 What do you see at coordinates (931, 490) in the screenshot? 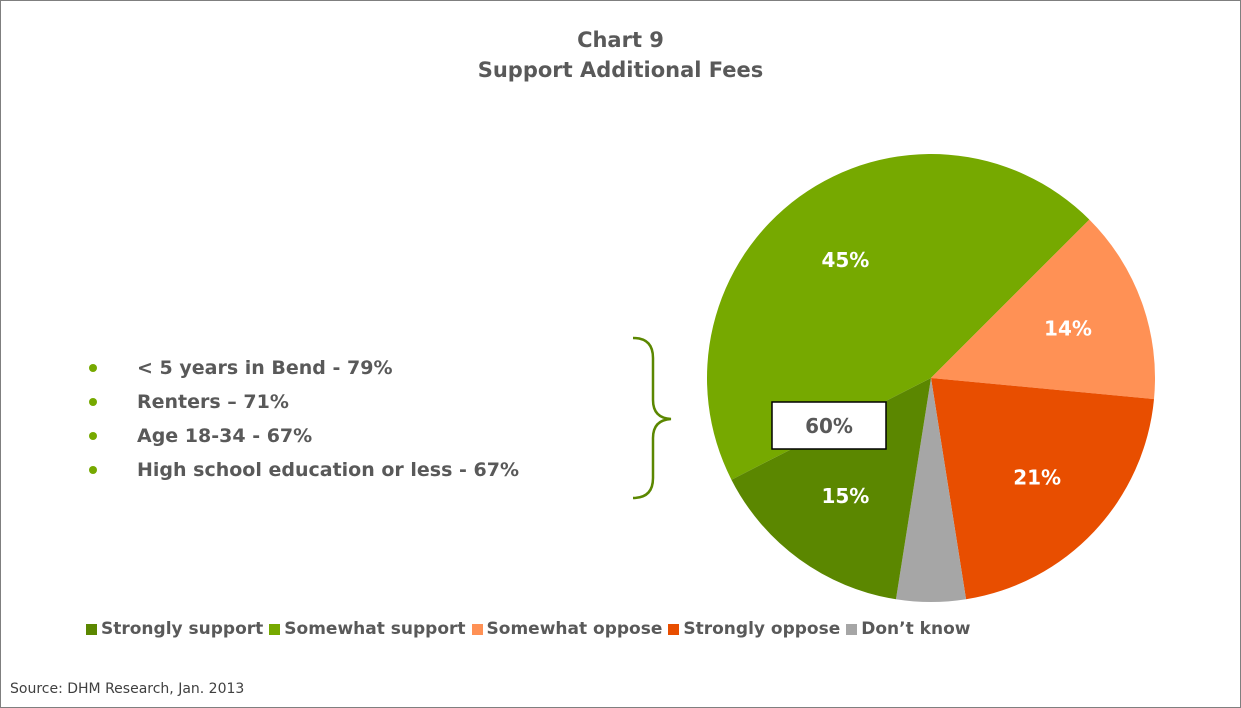
I see `pie-slice-don-t-know` at bounding box center [931, 490].